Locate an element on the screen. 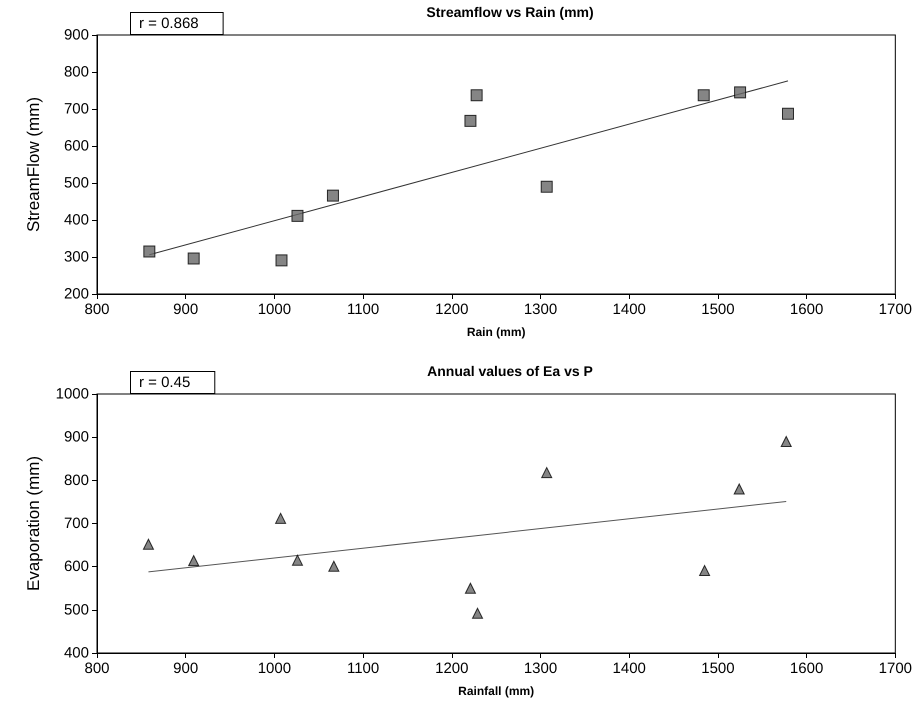 This screenshot has width=915, height=719. y-tick-label: 200 is located at coordinates (76, 294).